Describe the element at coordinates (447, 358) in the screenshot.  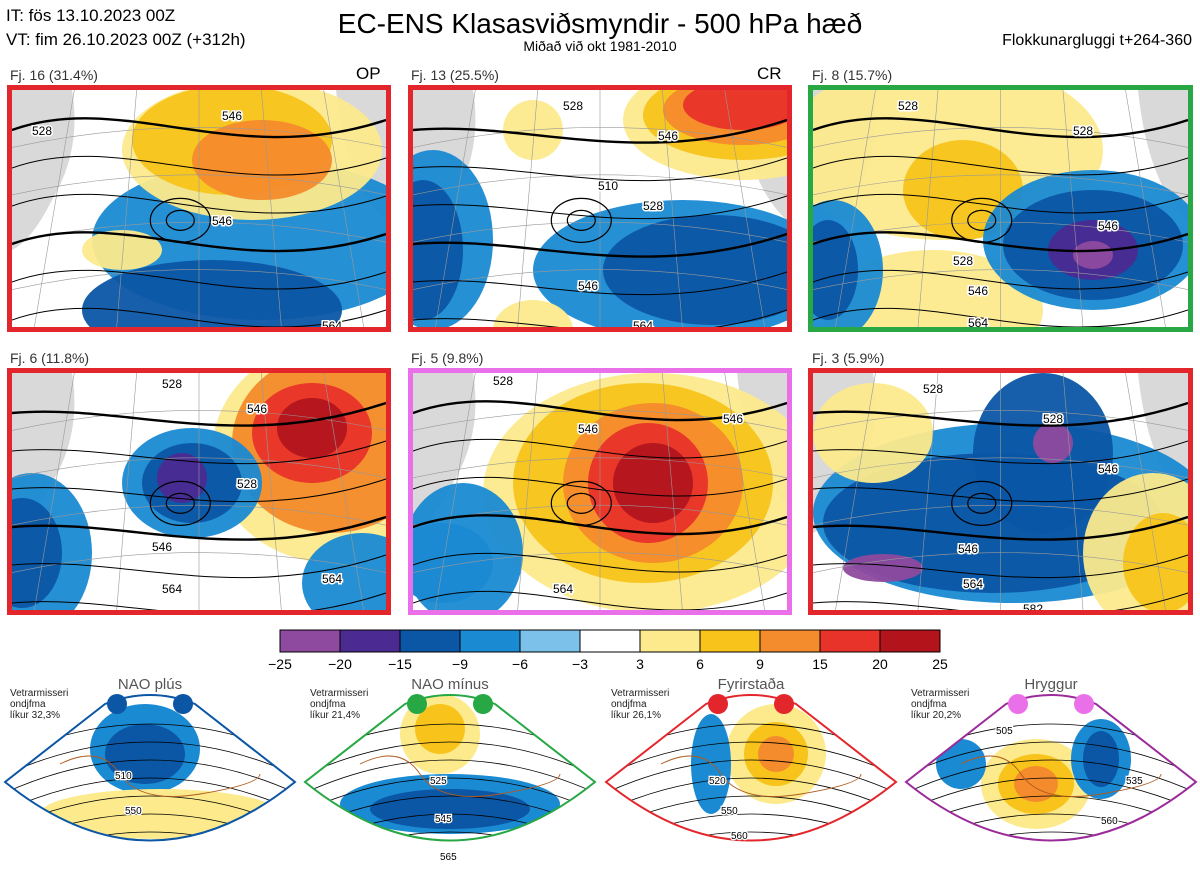
I see `panel-label: Fj. 5 (9.8%)` at that location.